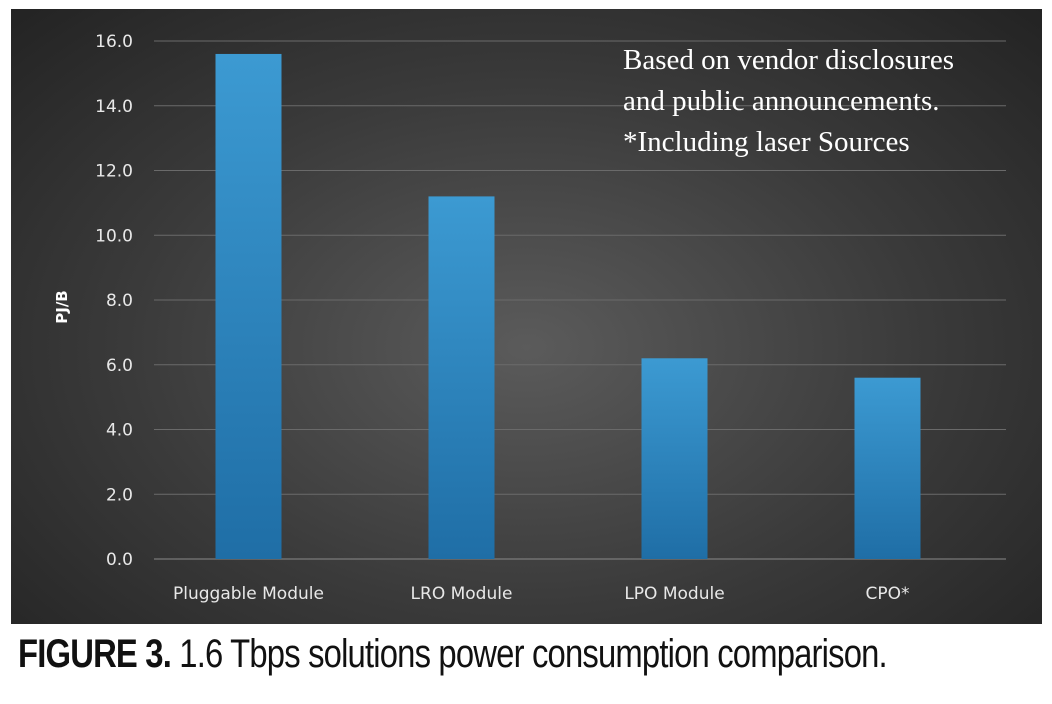 The height and width of the screenshot is (704, 1052). What do you see at coordinates (674, 594) in the screenshot?
I see `x-category-label: LPO Module` at bounding box center [674, 594].